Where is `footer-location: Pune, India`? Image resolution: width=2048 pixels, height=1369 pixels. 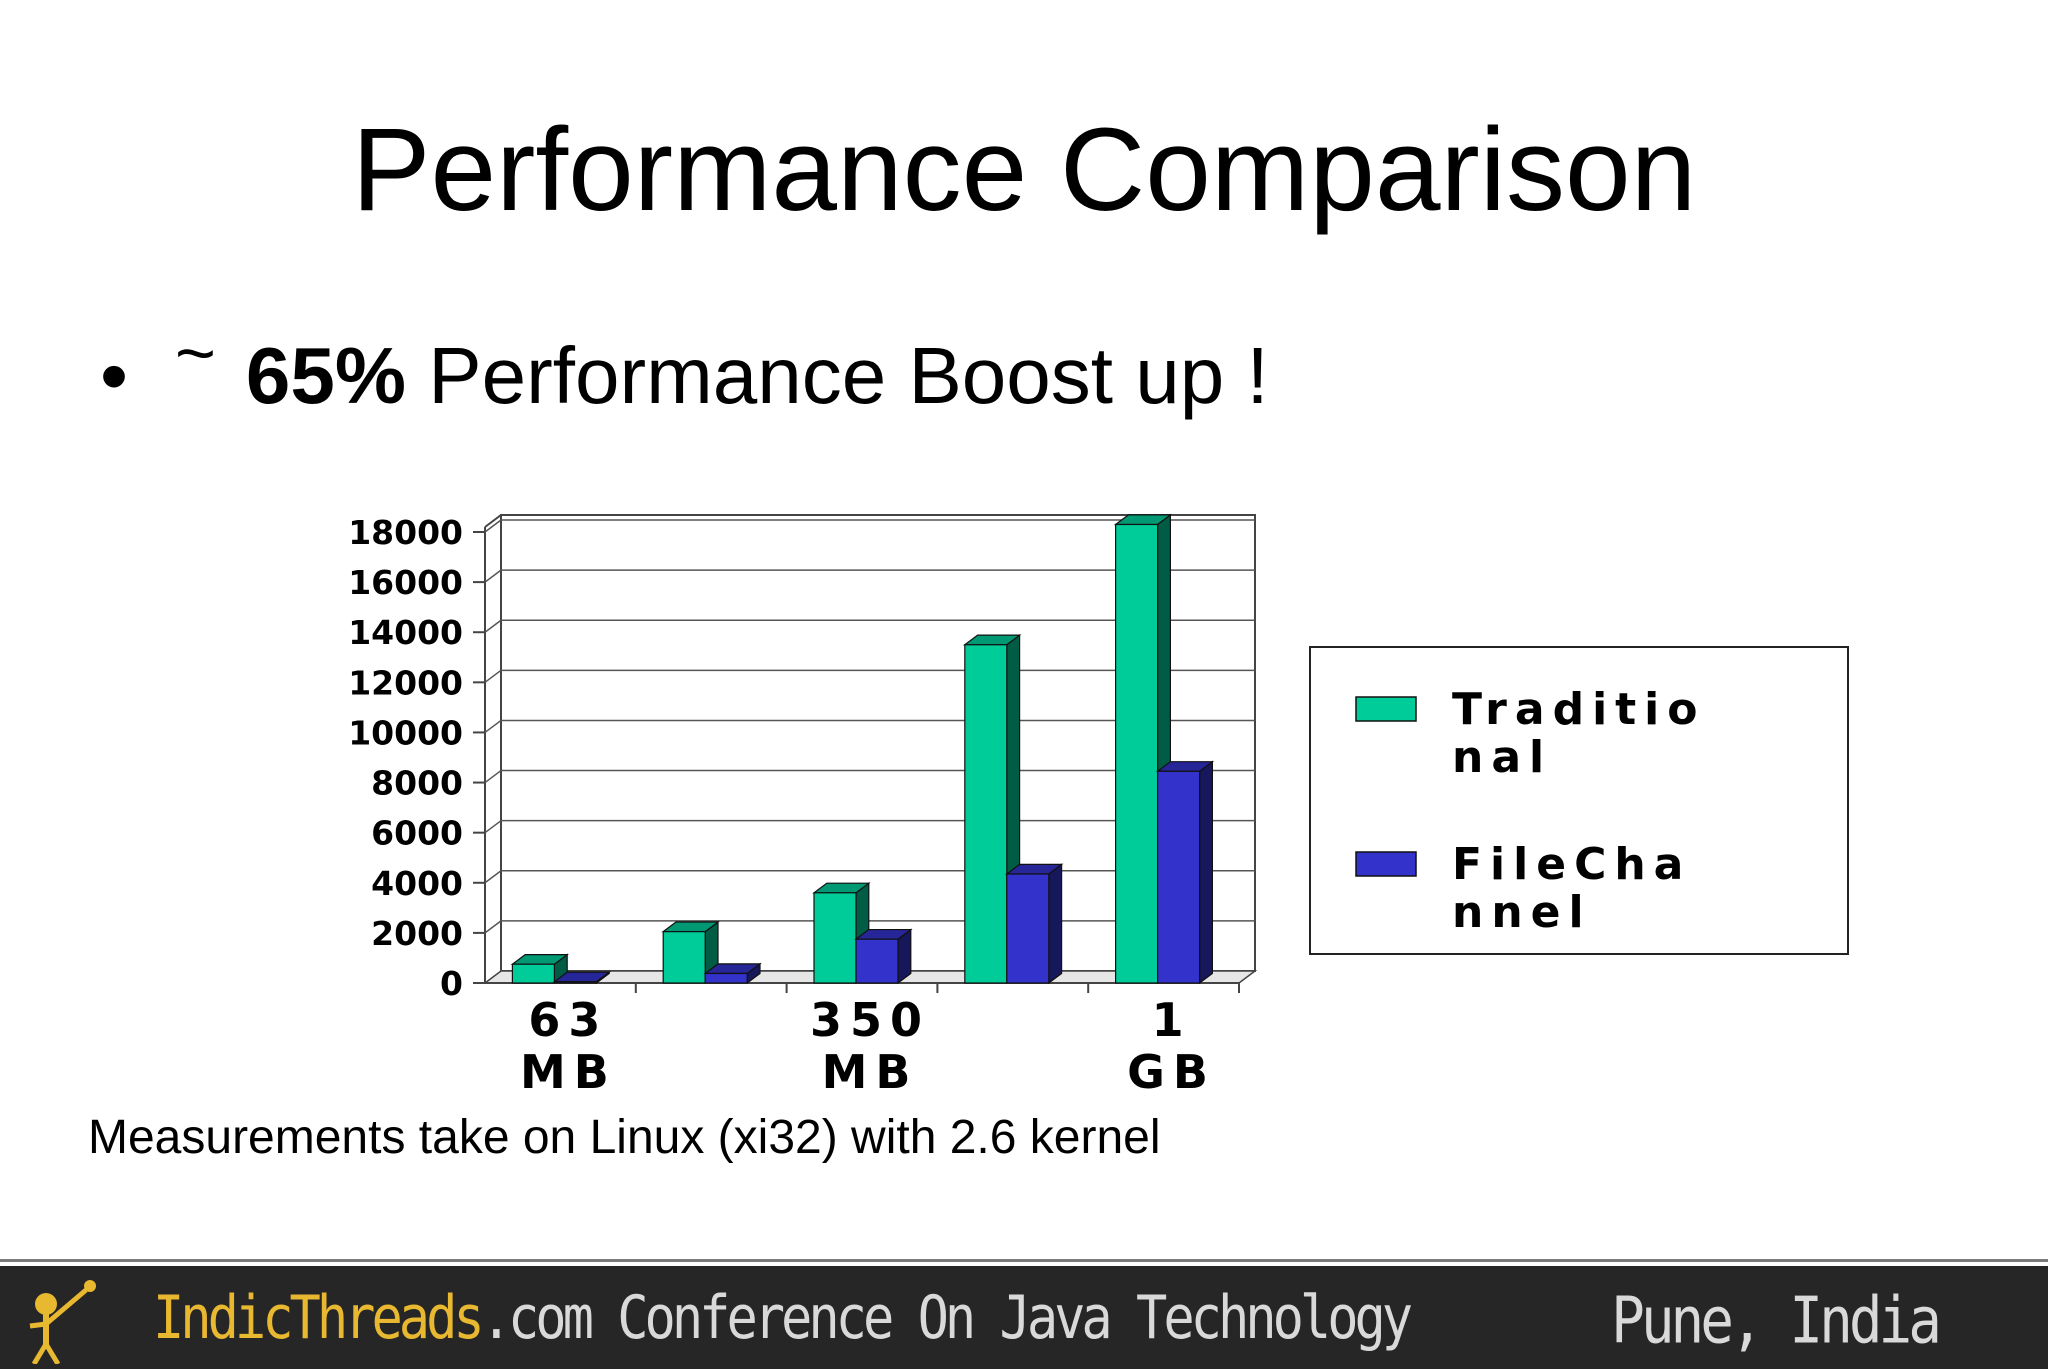 footer-location: Pune, India is located at coordinates (1776, 1321).